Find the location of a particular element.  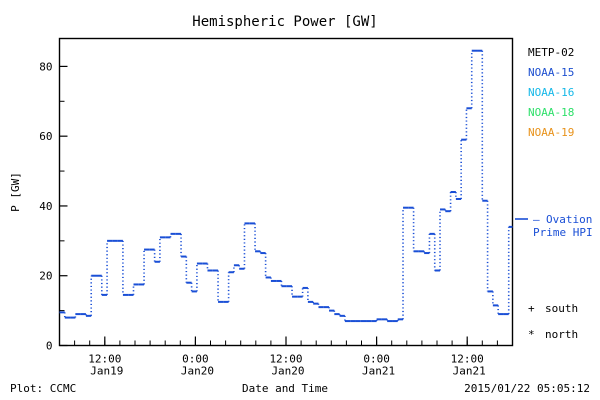

hemisphere-legend: + south * north is located at coordinates (553, 321).